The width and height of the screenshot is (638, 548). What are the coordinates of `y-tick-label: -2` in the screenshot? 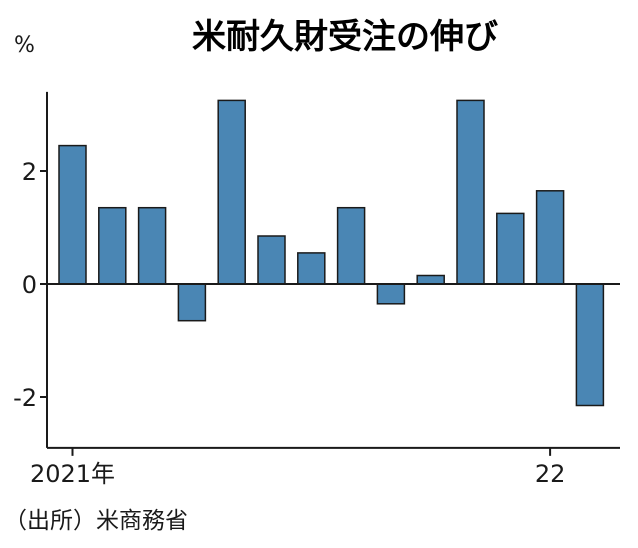 It's located at (25, 398).